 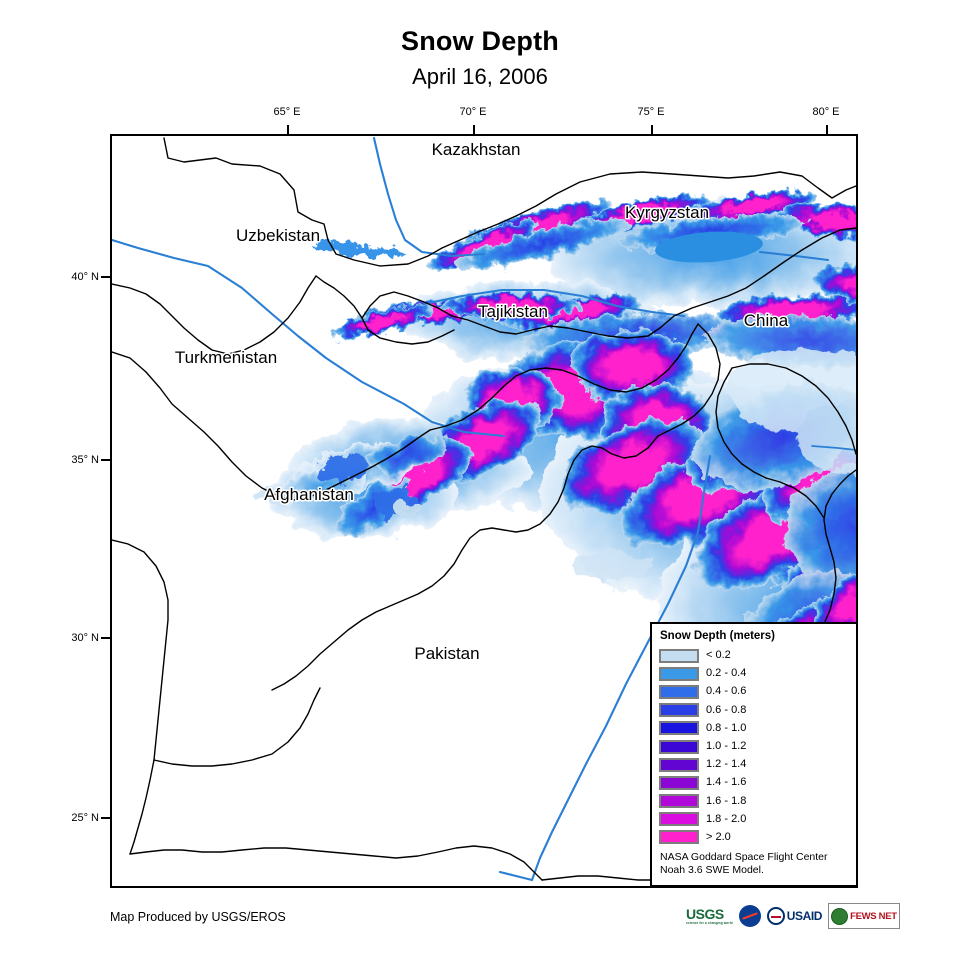 I want to click on country-label-uzbekistan: Uzbekistan, so click(x=278, y=235).